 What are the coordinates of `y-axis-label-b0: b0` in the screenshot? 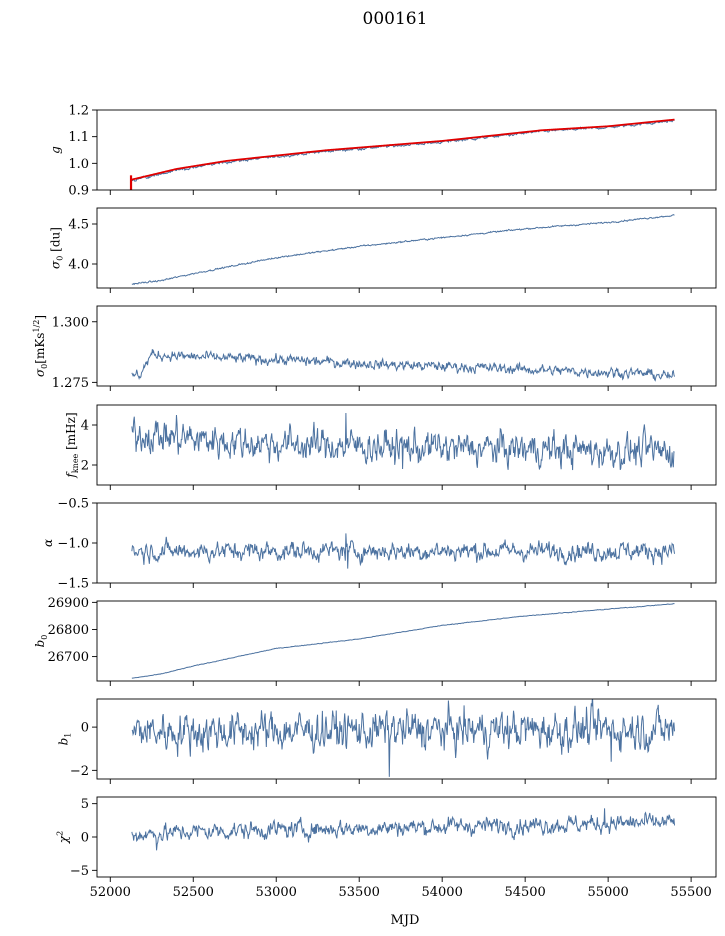 It's located at (41, 641).